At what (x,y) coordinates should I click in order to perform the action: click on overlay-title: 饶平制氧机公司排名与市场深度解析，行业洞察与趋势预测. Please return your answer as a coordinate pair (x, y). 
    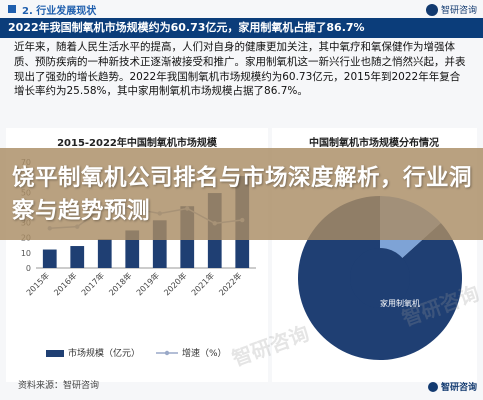
    Looking at the image, I should click on (242, 194).